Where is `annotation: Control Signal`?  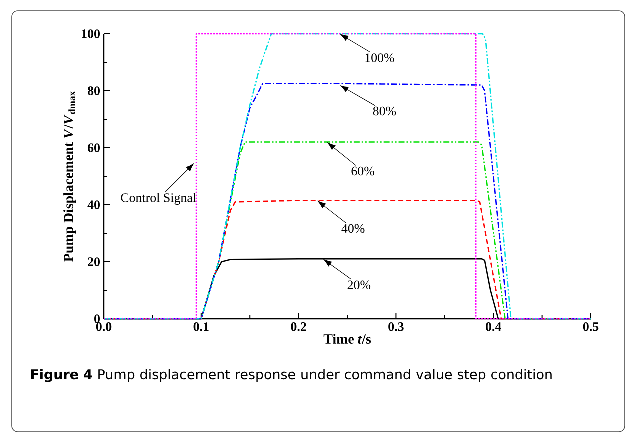 annotation: Control Signal is located at coordinates (158, 199).